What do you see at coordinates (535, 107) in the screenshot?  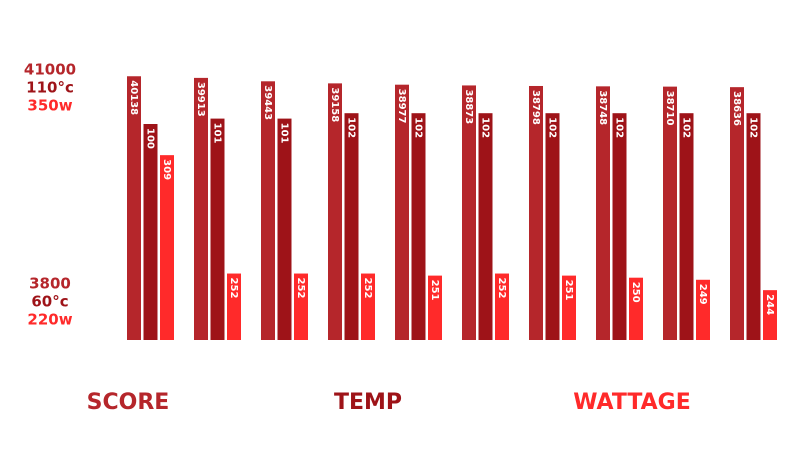 I see `bar-value-label: 38798` at bounding box center [535, 107].